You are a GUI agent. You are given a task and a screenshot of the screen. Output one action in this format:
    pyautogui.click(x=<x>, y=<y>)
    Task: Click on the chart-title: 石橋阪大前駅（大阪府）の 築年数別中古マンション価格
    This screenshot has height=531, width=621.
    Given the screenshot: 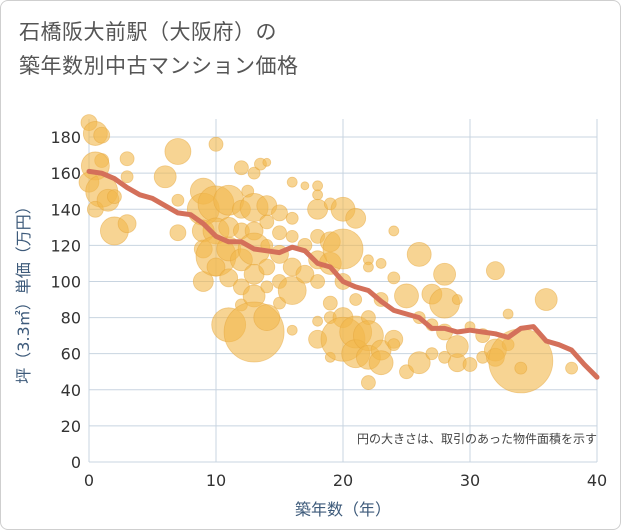 What is the action you would take?
    pyautogui.click(x=159, y=49)
    